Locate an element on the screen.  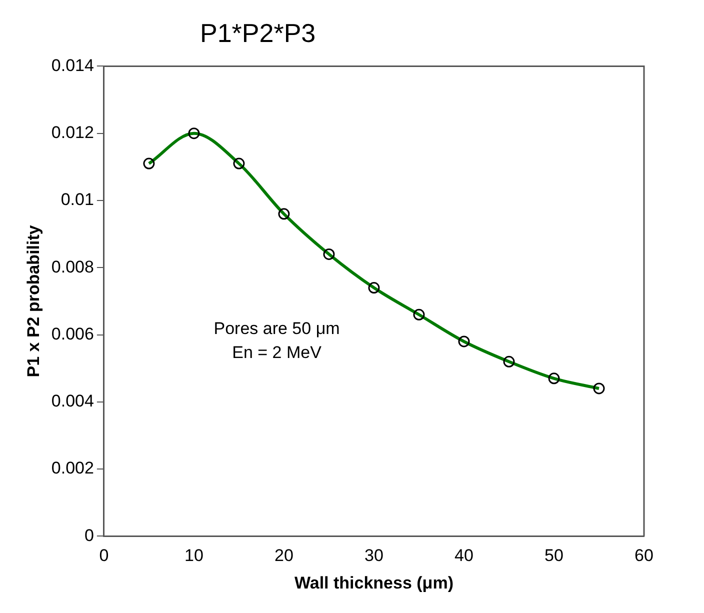
y-tick-label: 0.008 is located at coordinates (72, 266).